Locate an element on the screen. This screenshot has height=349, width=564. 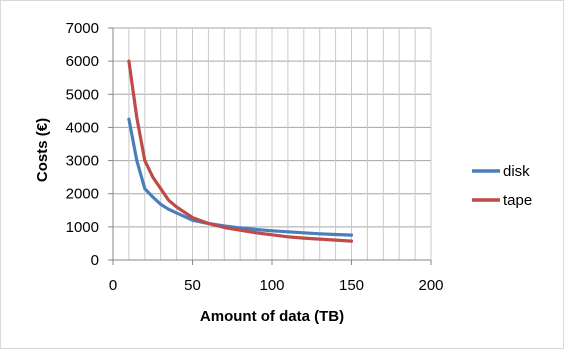
y-tick-label: 0 is located at coordinates (95, 260).